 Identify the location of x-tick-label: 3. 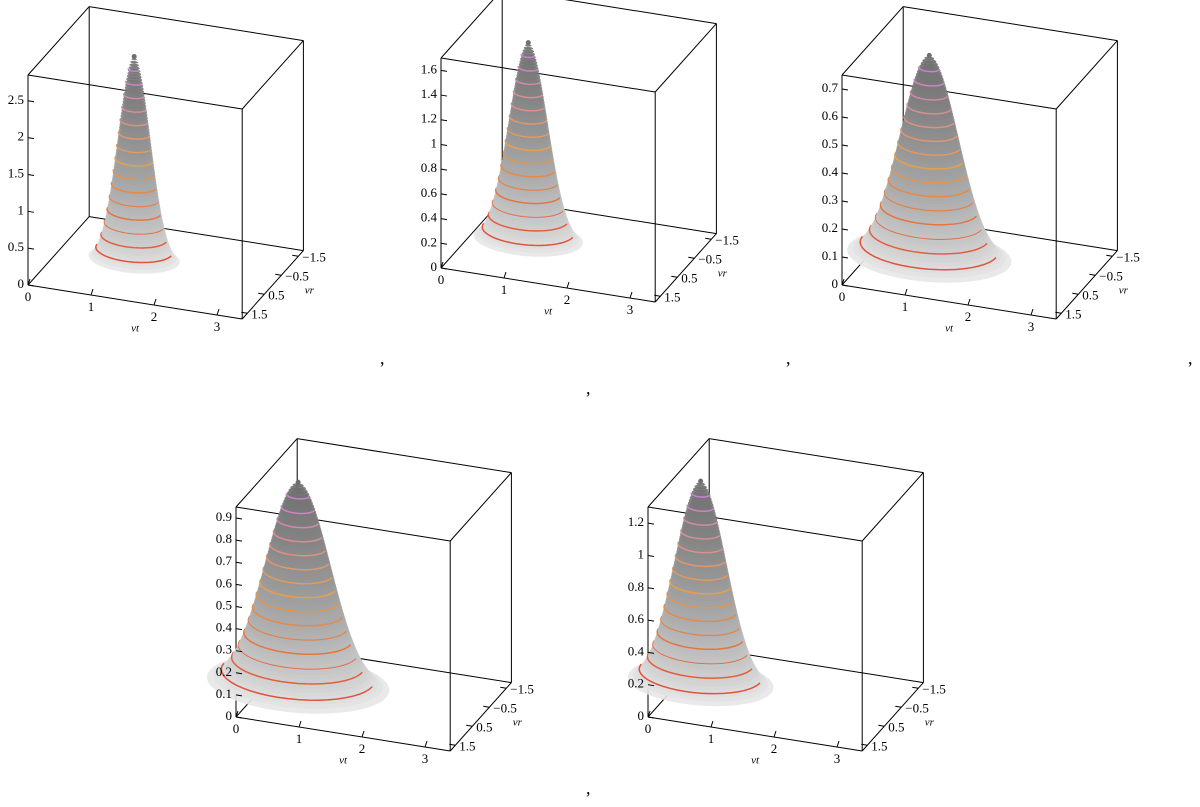
(1031, 326).